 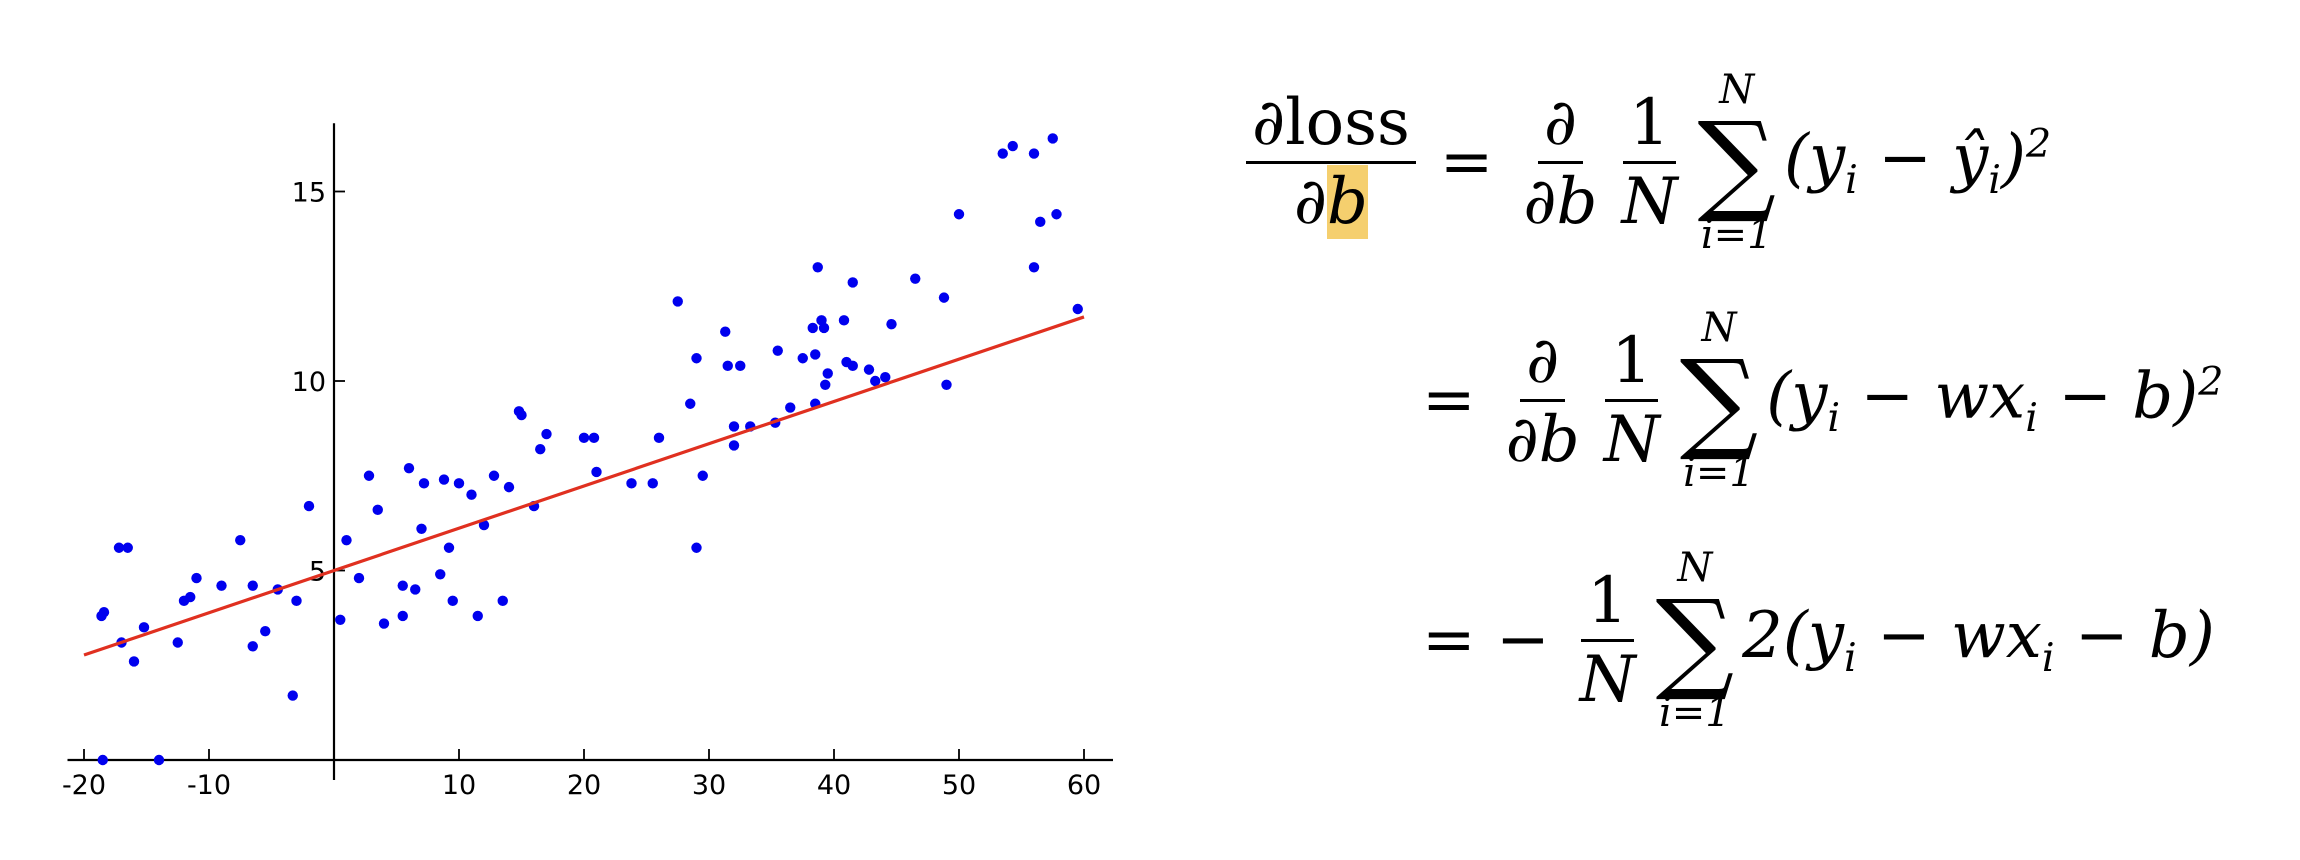 I want to click on y-tick-label: 10, so click(x=309, y=382).